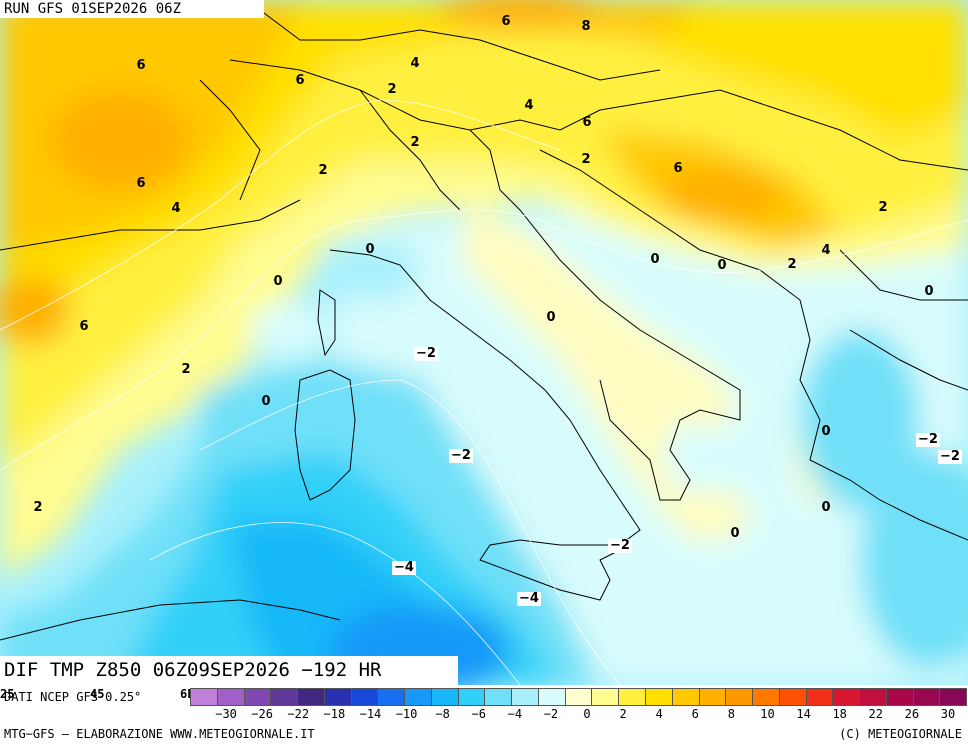  Describe the element at coordinates (478, 714) in the screenshot. I see `legend-tick-label: −6` at that location.